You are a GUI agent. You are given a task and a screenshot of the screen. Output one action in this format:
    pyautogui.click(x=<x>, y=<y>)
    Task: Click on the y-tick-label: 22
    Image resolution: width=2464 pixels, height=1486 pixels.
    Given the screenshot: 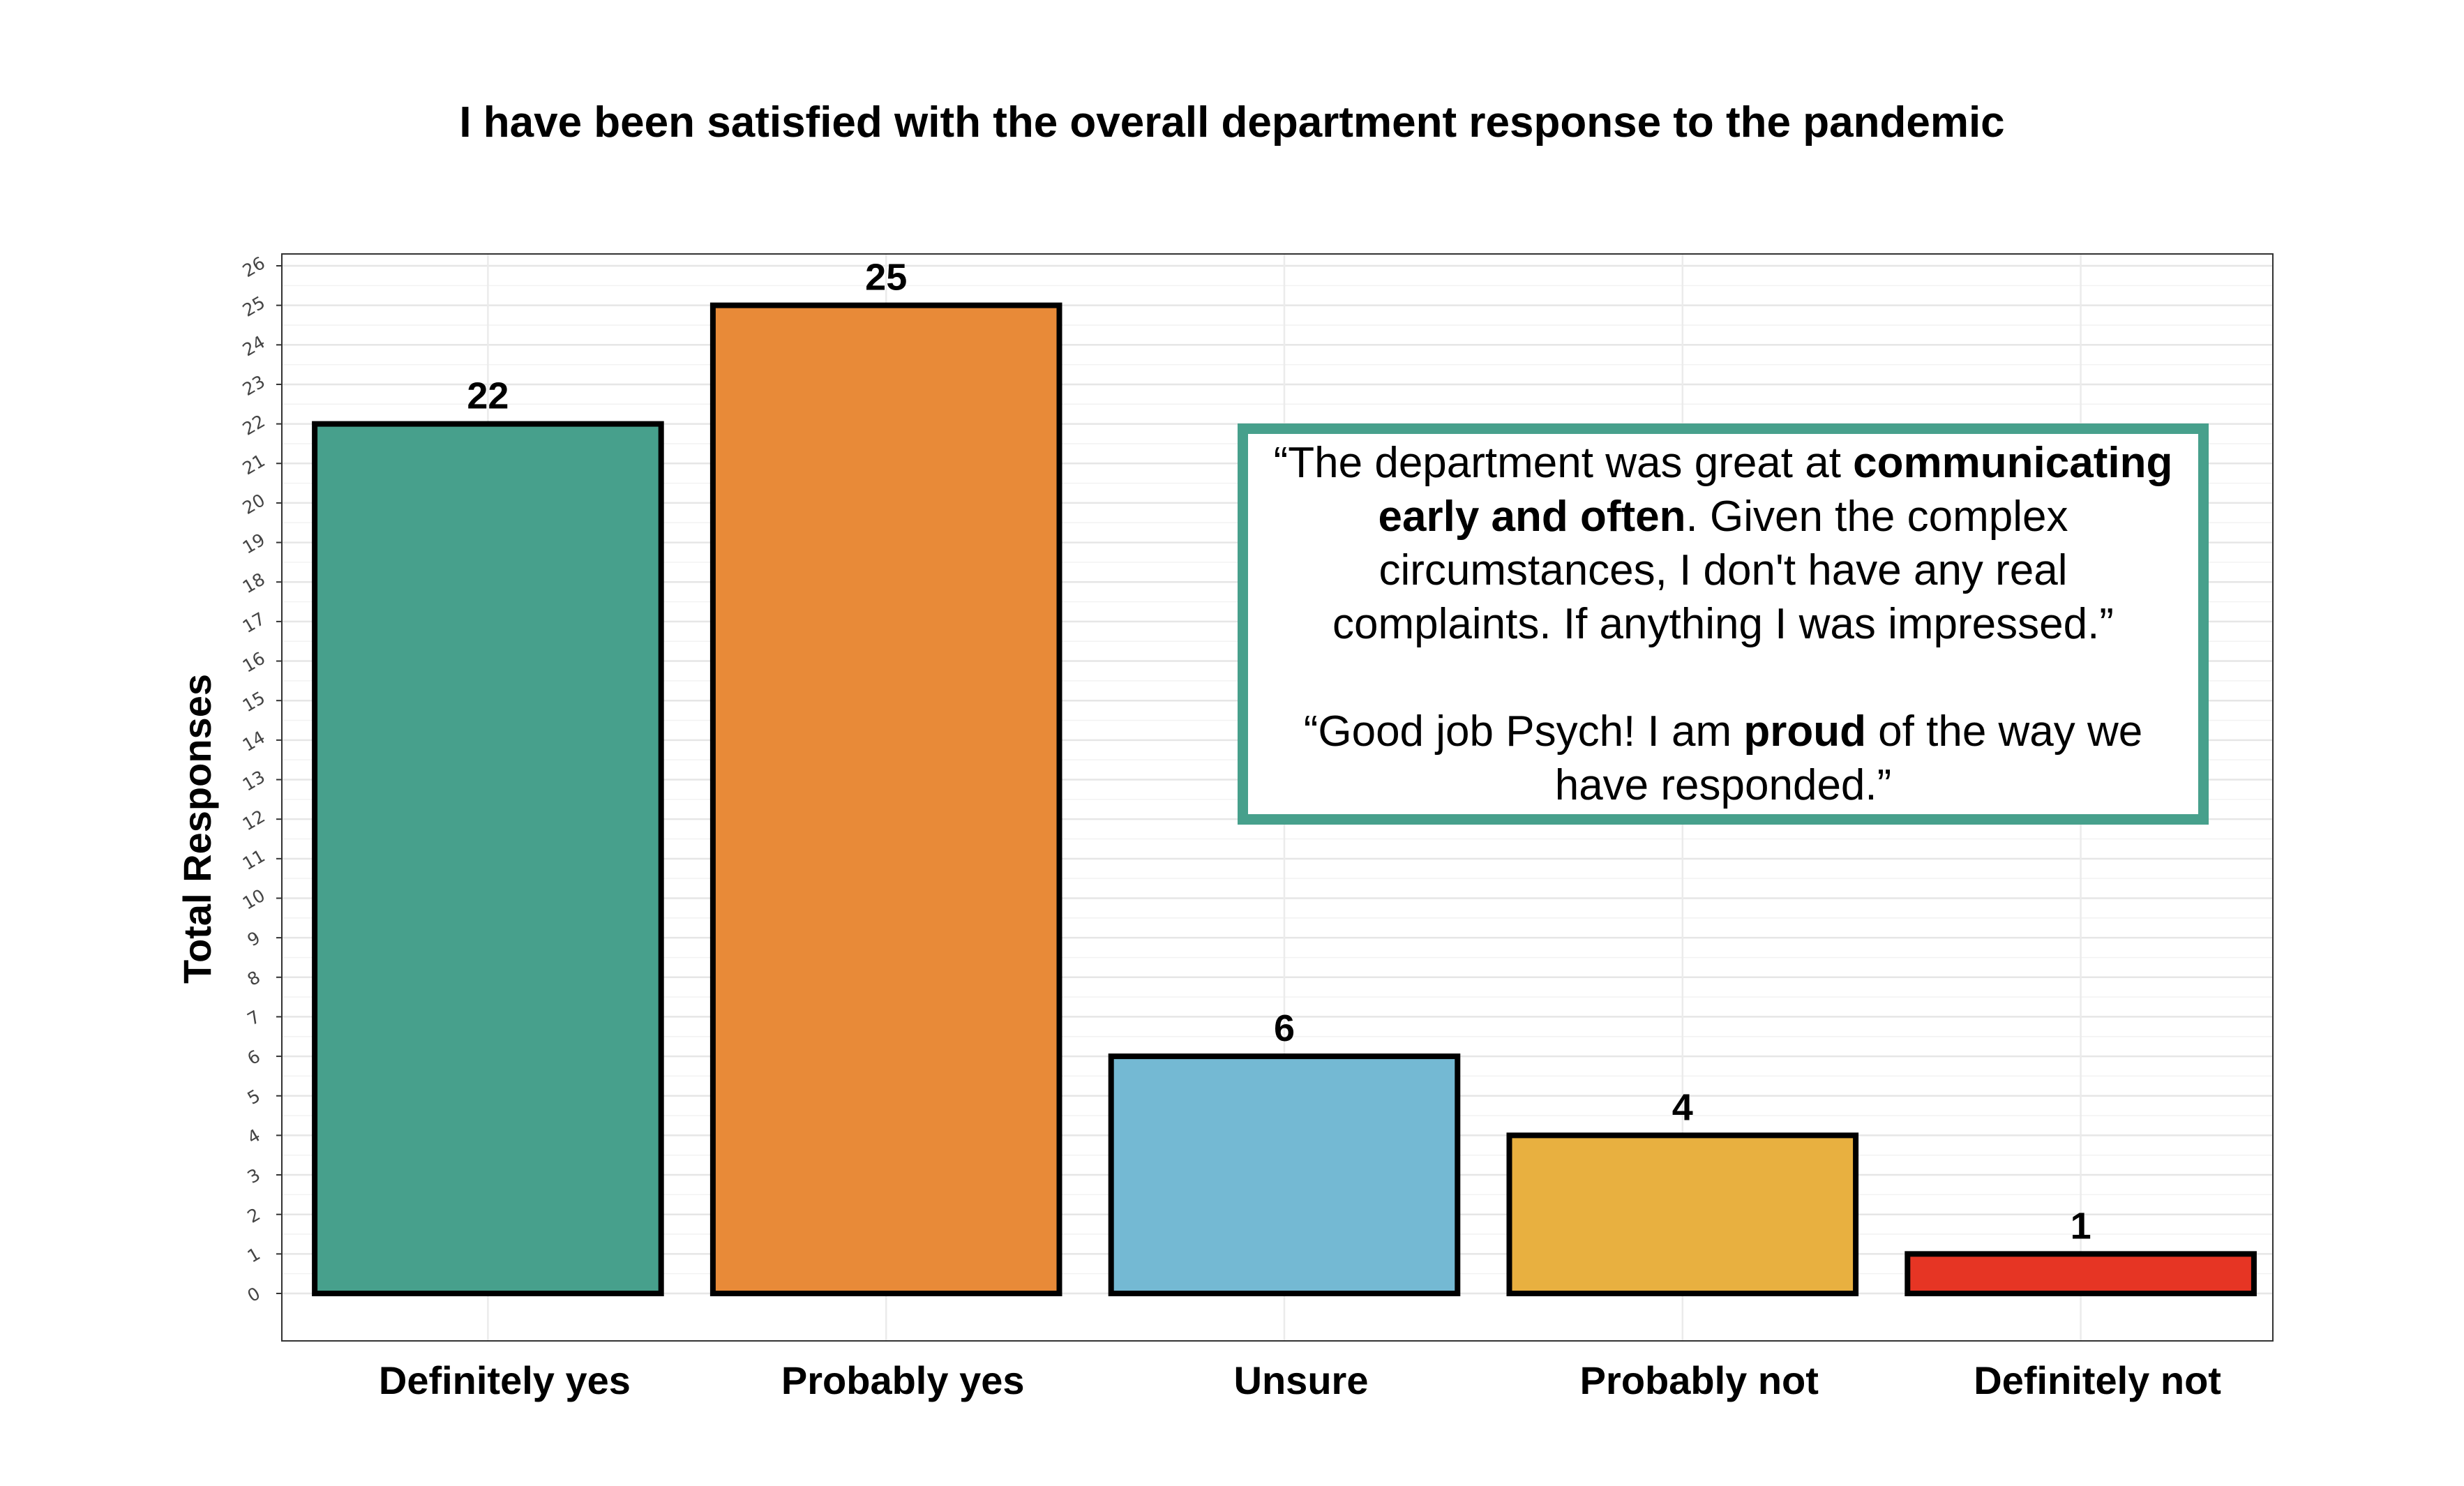 What is the action you would take?
    pyautogui.click(x=254, y=425)
    